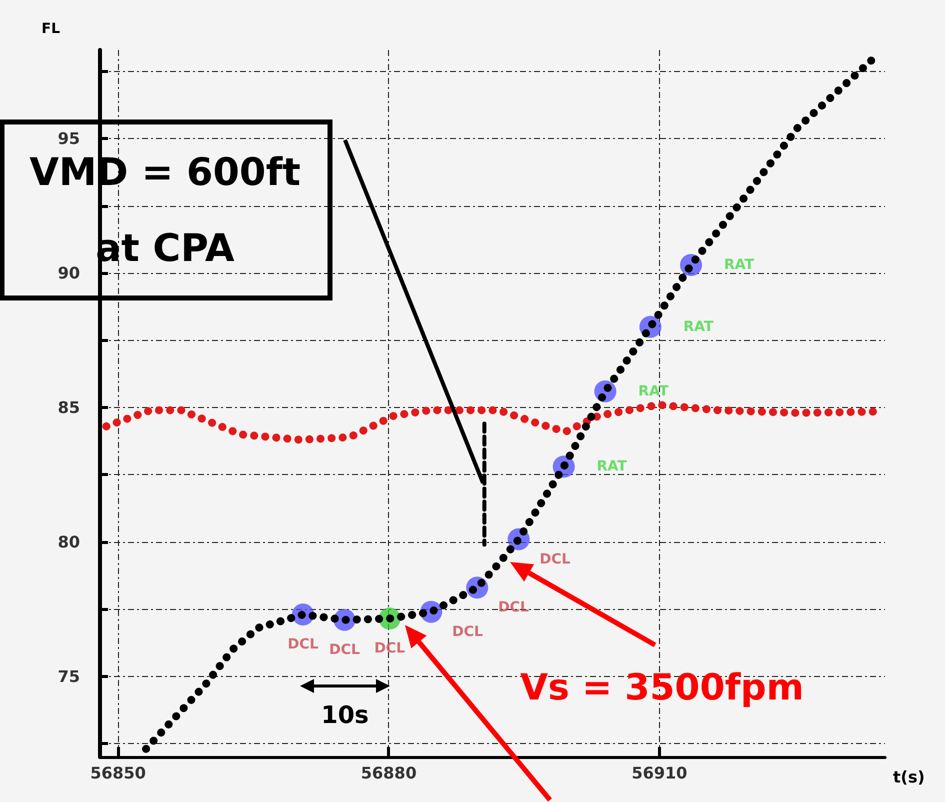 Image resolution: width=945 pixels, height=802 pixels. What do you see at coordinates (69, 138) in the screenshot?
I see `y-tick-label: 95` at bounding box center [69, 138].